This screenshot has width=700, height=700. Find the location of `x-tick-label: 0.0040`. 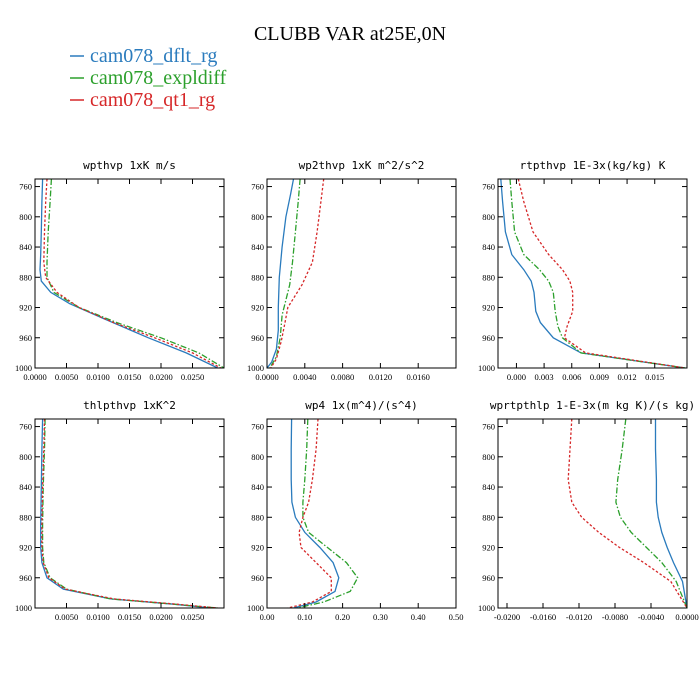

x-tick-label: 0.0040 is located at coordinates (304, 377).